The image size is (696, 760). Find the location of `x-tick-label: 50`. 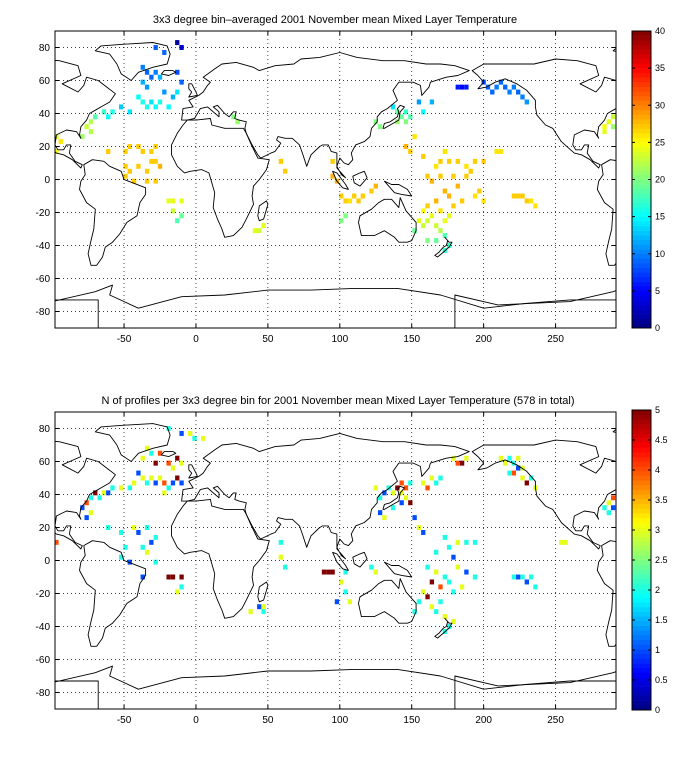

x-tick-label: 50 is located at coordinates (268, 339).